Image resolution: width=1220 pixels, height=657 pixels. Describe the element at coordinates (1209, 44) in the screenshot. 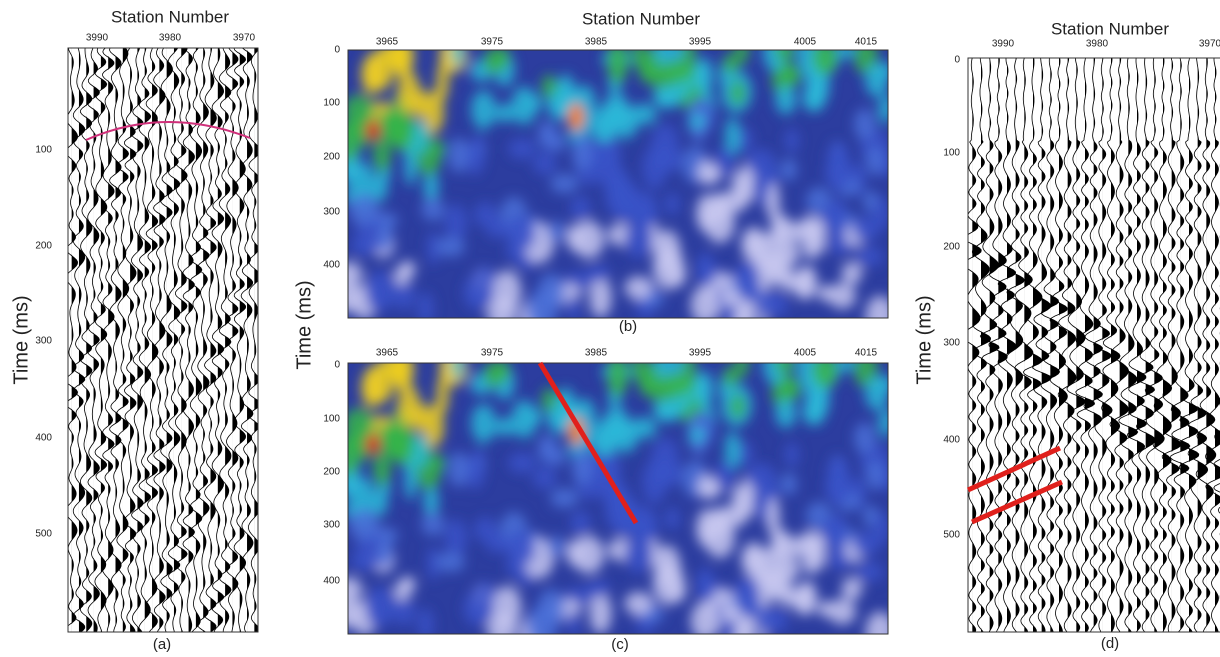

I see `x-tick-label: 3970` at that location.